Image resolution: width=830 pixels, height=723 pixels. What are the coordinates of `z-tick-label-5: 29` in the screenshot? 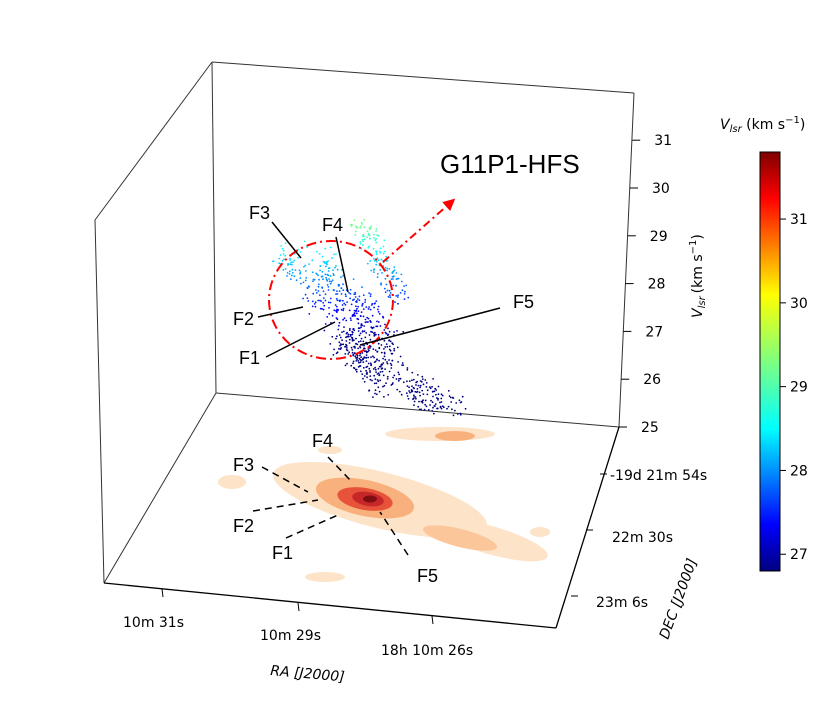 It's located at (659, 237).